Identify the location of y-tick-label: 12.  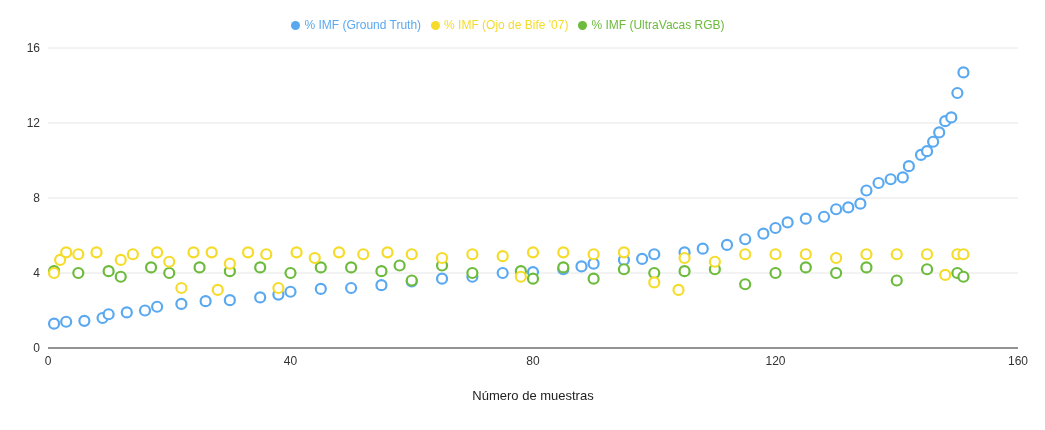
(33, 123).